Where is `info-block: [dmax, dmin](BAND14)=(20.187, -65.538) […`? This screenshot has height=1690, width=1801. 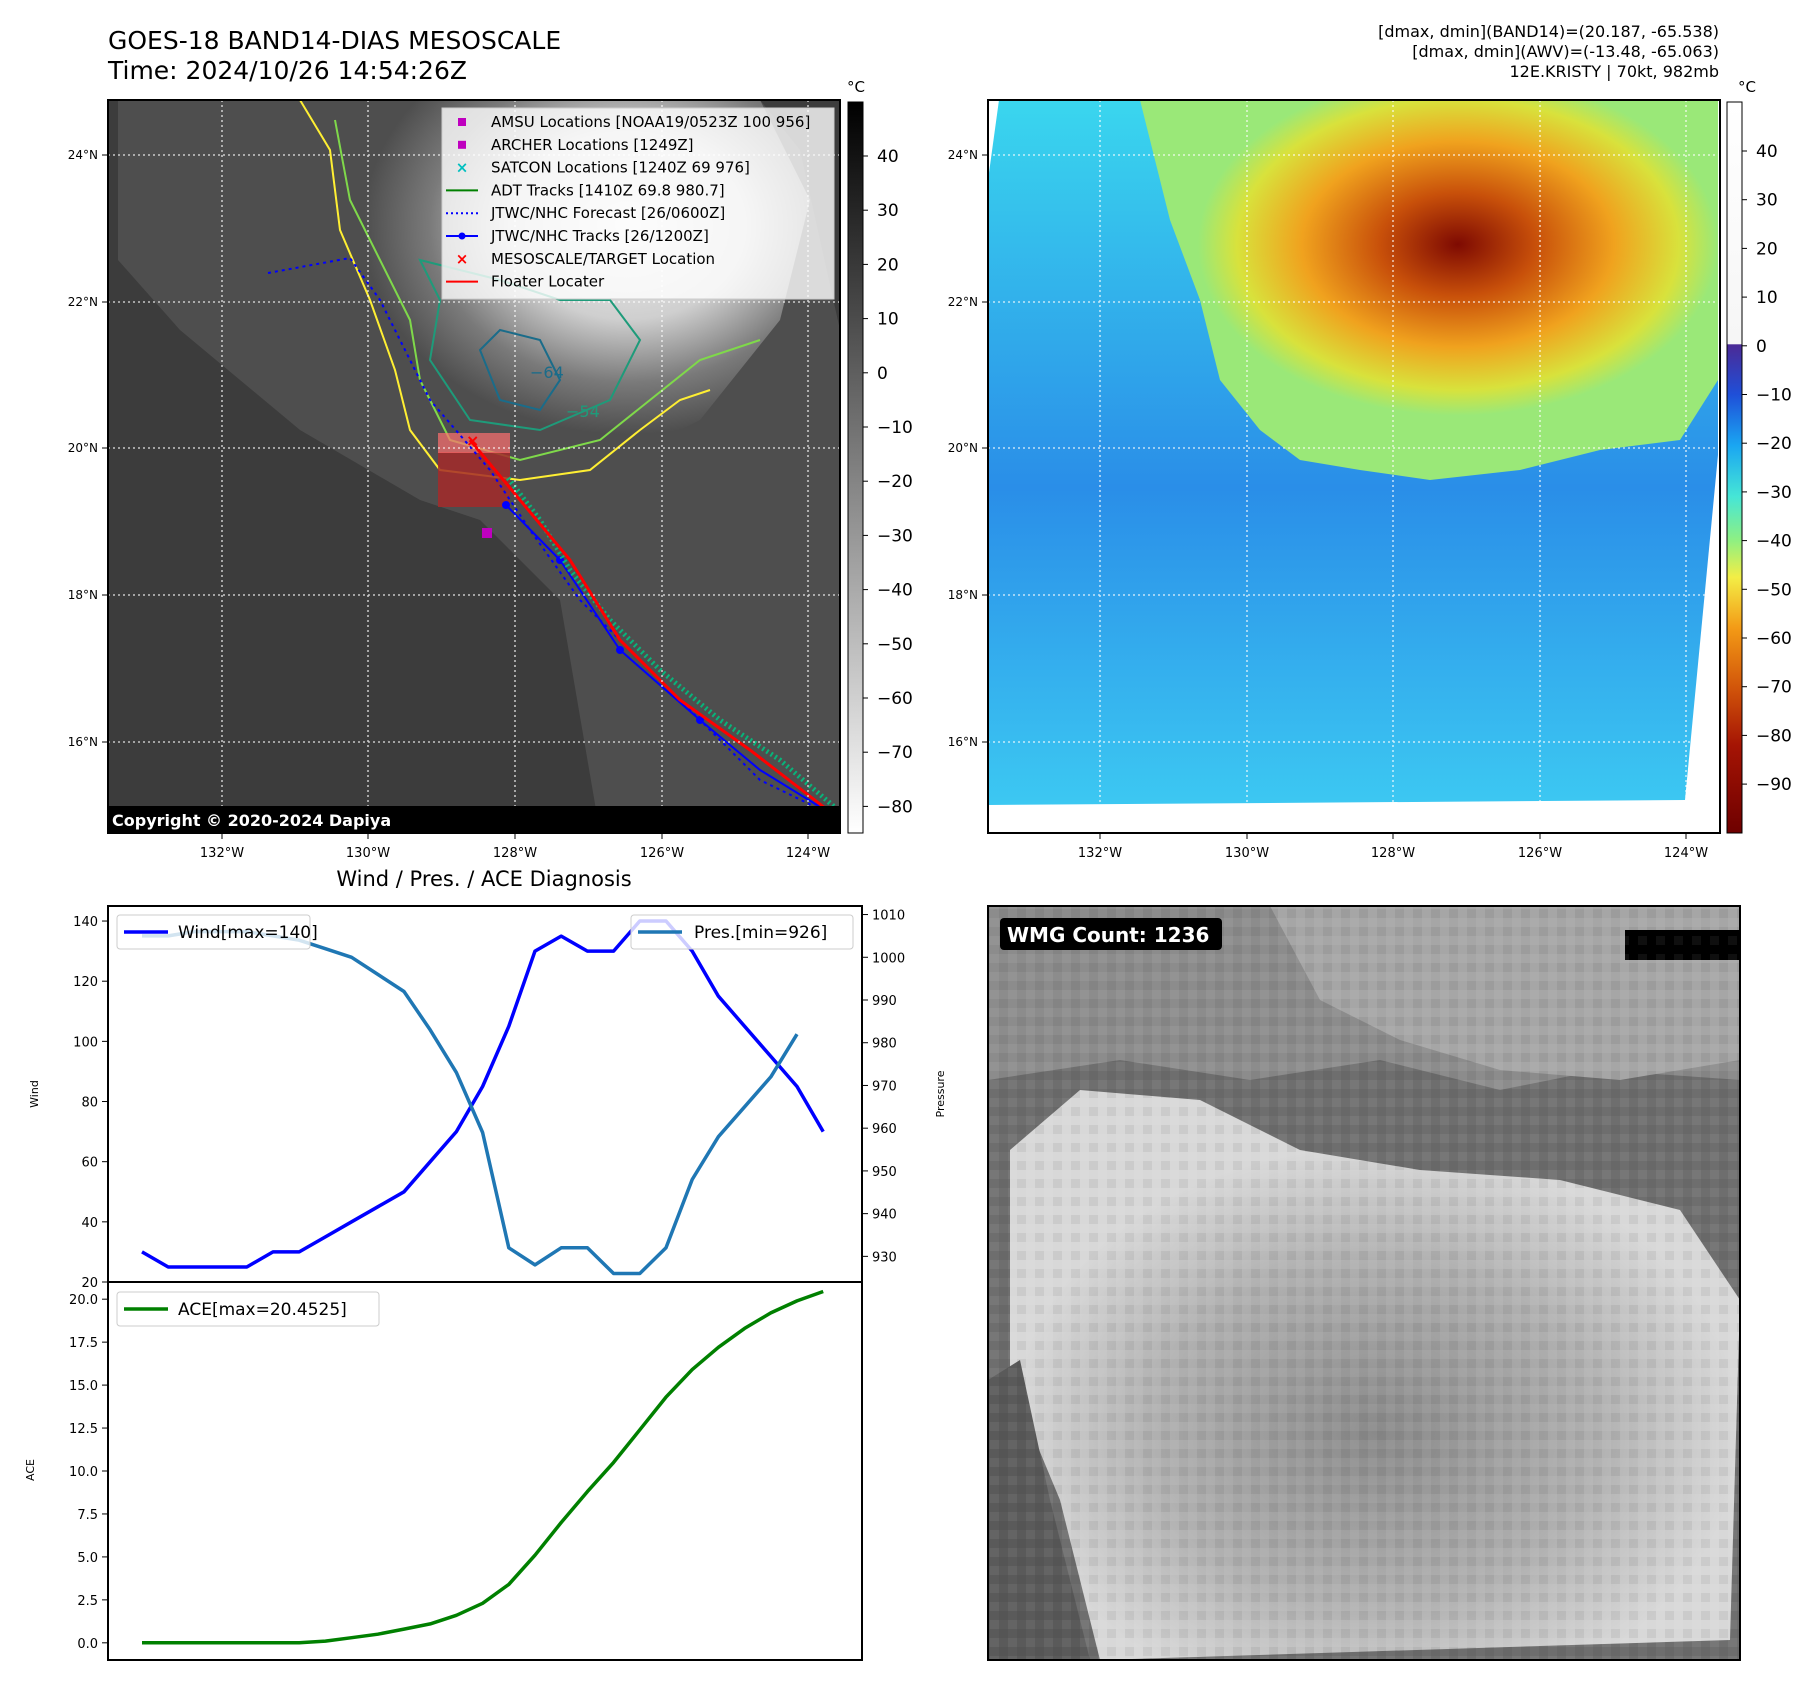 info-block: [dmax, dmin](BAND14)=(20.187, -65.538) [… is located at coordinates (1548, 52).